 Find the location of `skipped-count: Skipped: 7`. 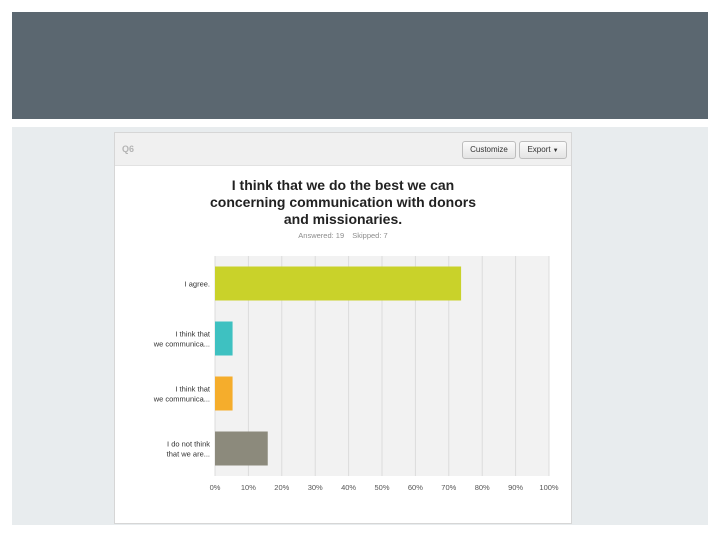

skipped-count: Skipped: 7 is located at coordinates (370, 235).